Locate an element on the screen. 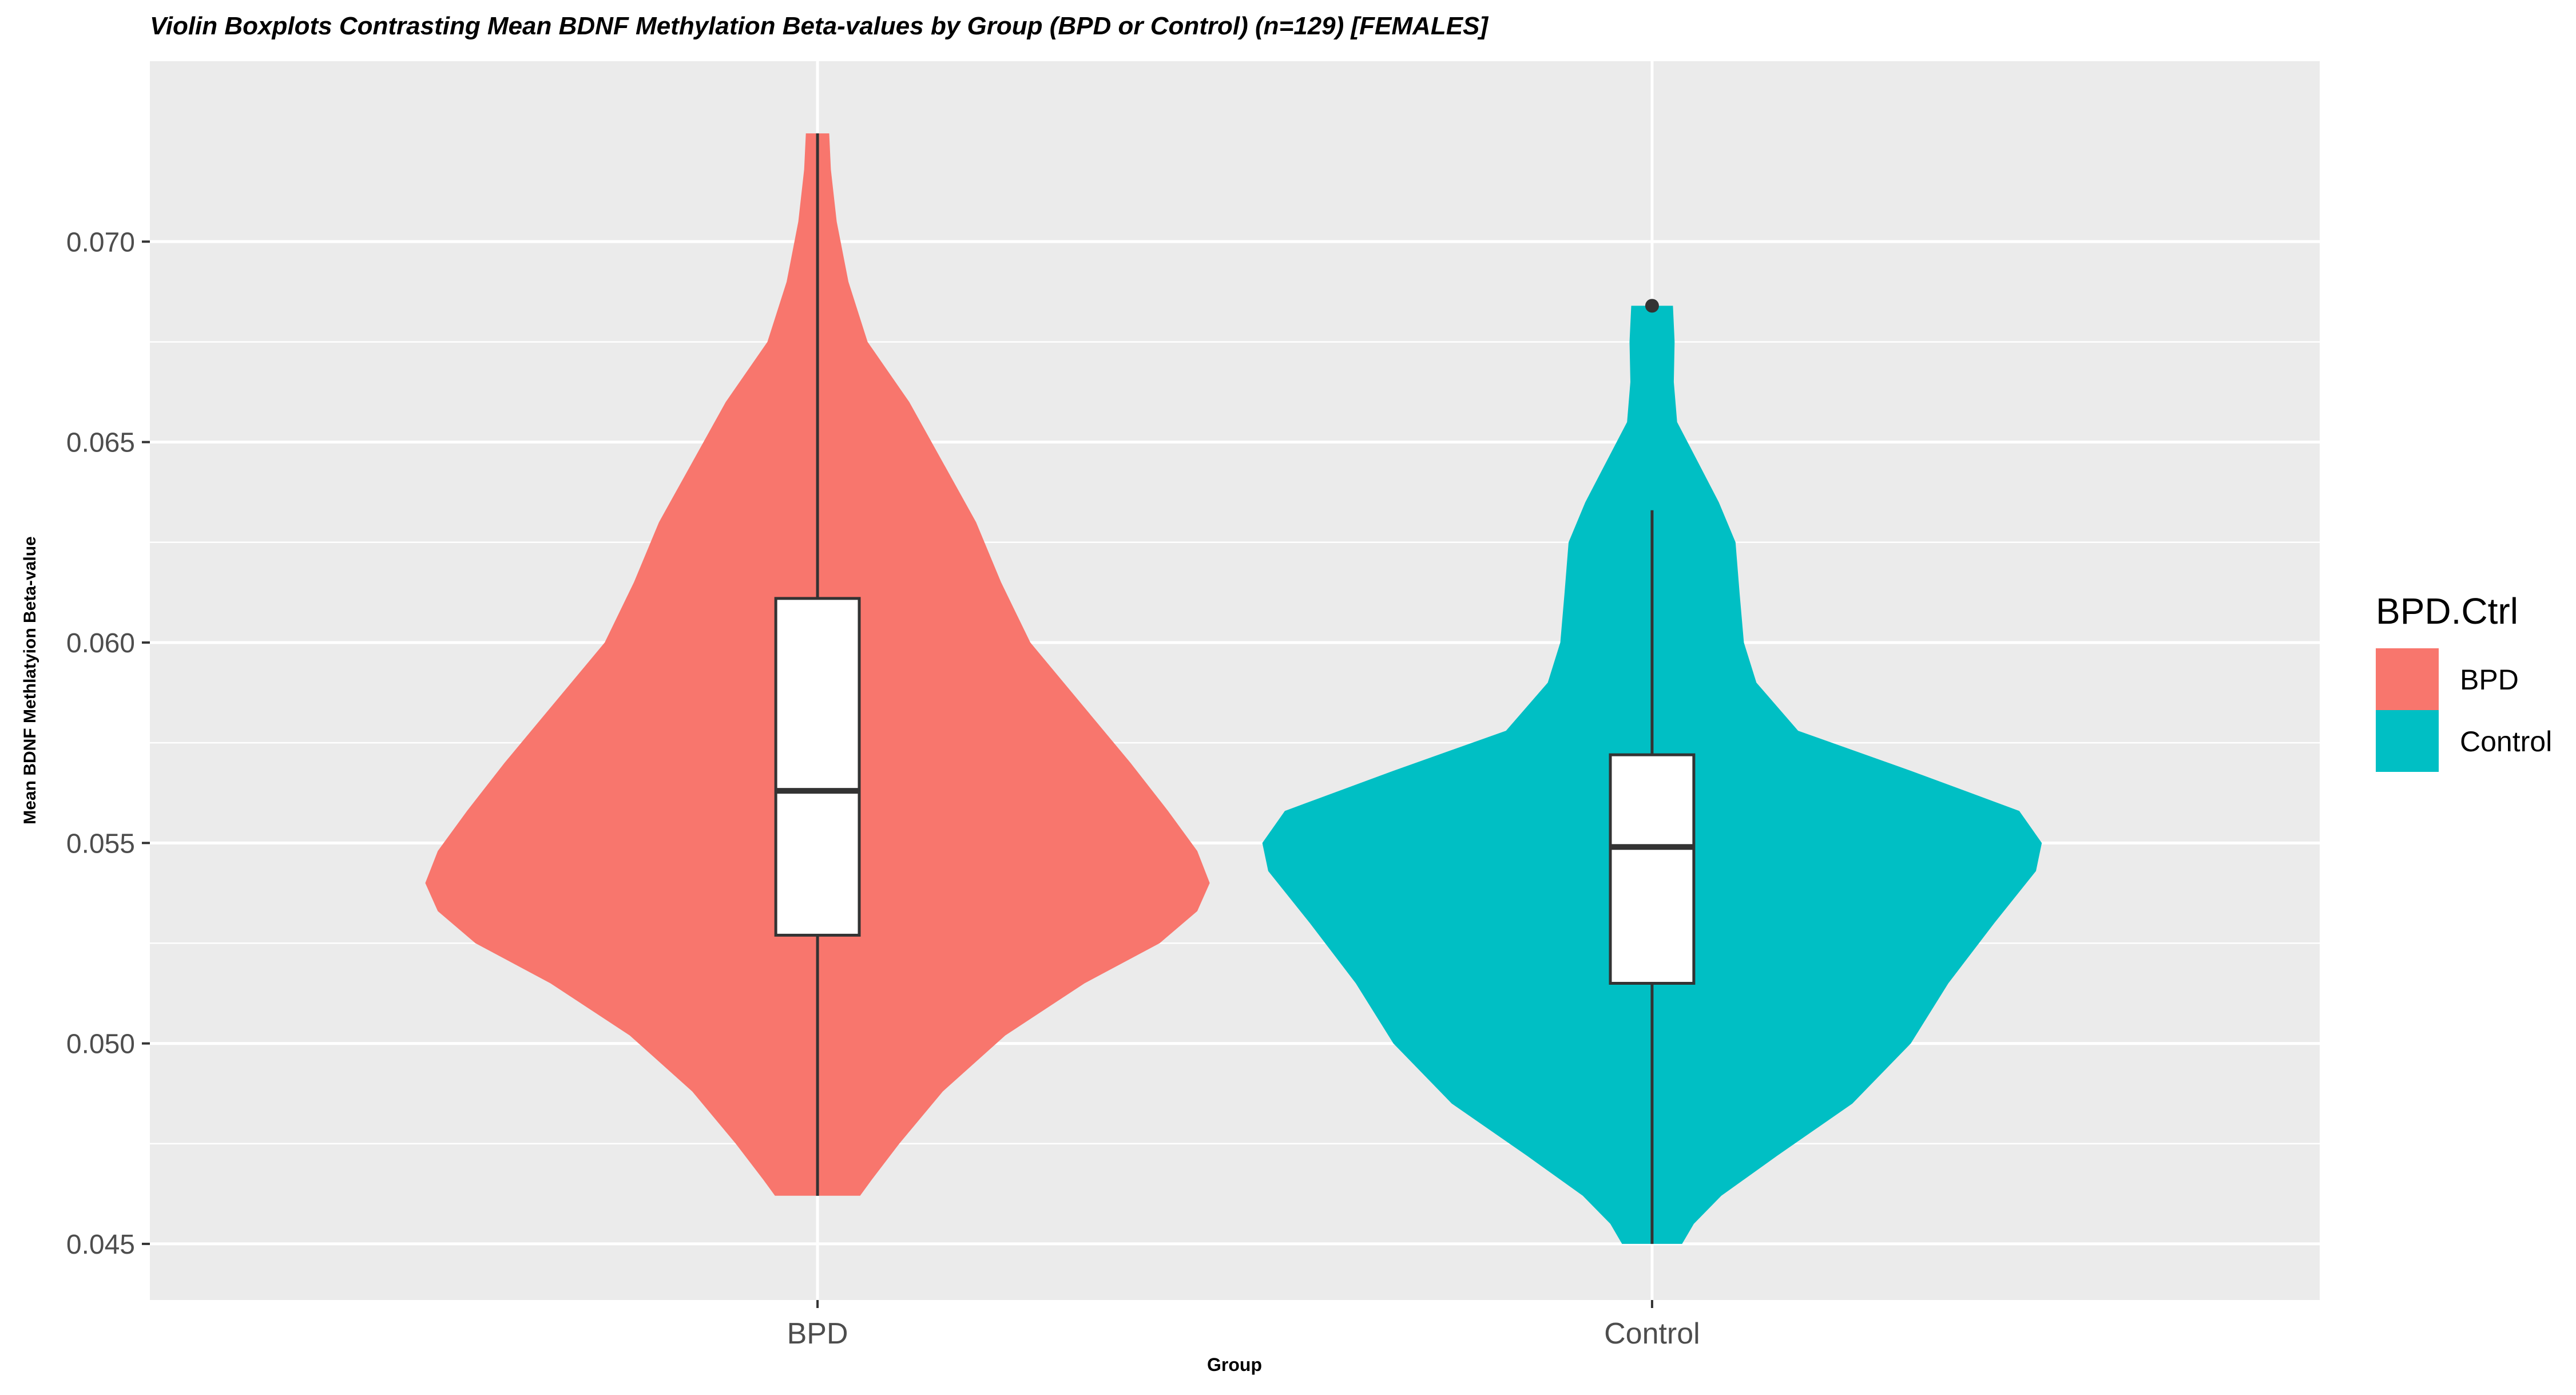 The image size is (2576, 1395). y-tick-label: 0.060 is located at coordinates (100, 643).